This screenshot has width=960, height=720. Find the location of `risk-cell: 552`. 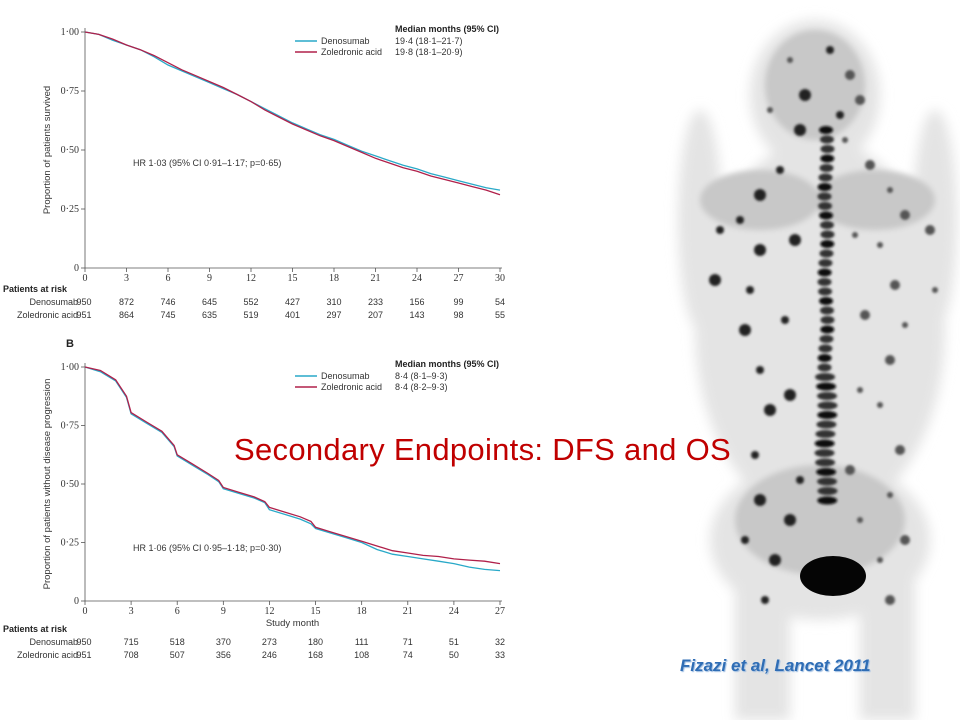

risk-cell: 552 is located at coordinates (250, 302).